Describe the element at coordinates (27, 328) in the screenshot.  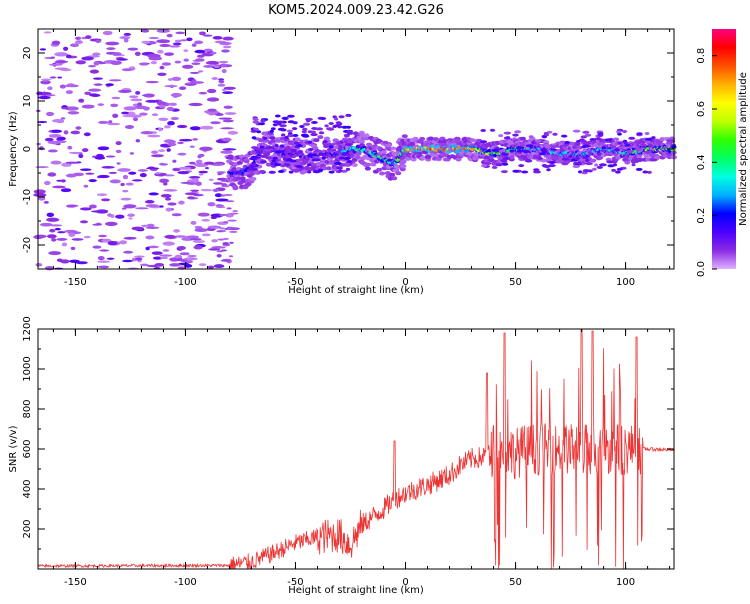
I see `y-tick-label: 1200` at that location.